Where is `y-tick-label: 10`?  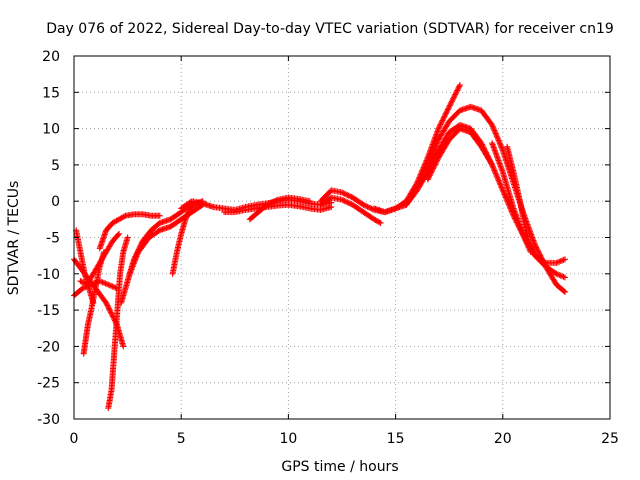
y-tick-label: 10 is located at coordinates (51, 130).